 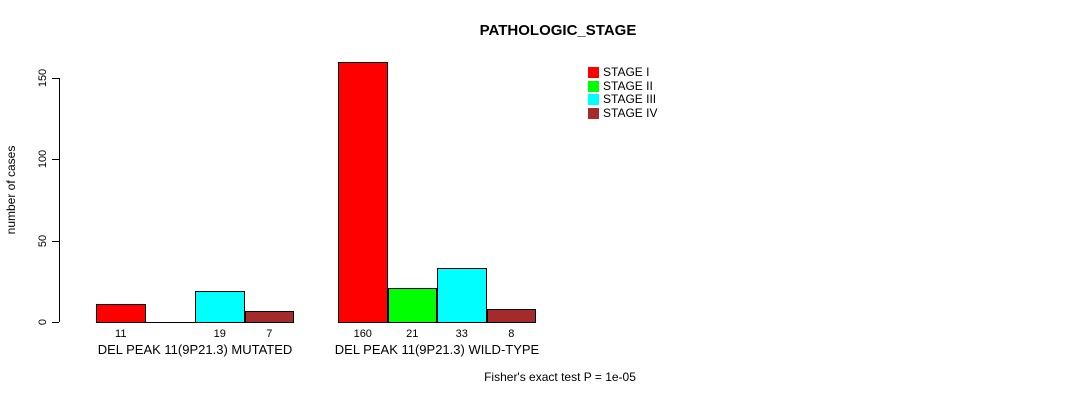 What do you see at coordinates (220, 307) in the screenshot?
I see `bar-stage-iii-group0` at bounding box center [220, 307].